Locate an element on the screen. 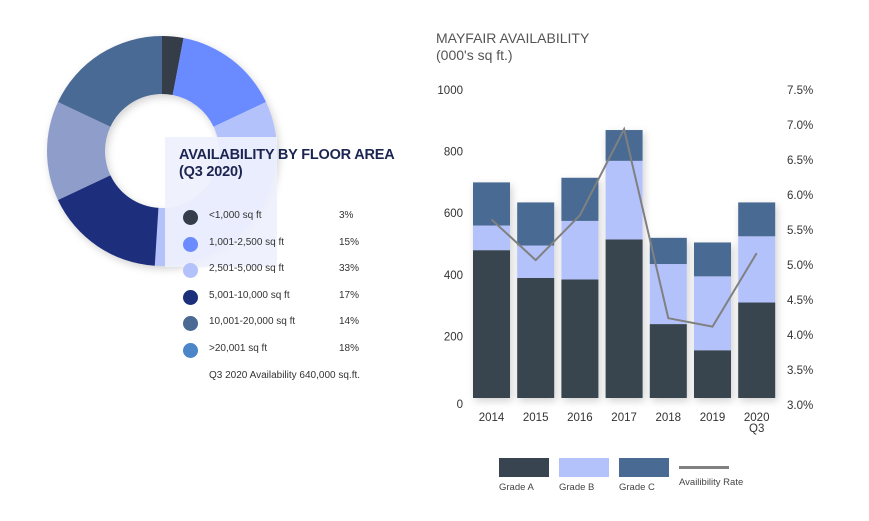 Image resolution: width=869 pixels, height=521 pixels. y-tick-label: 200 is located at coordinates (453, 337).